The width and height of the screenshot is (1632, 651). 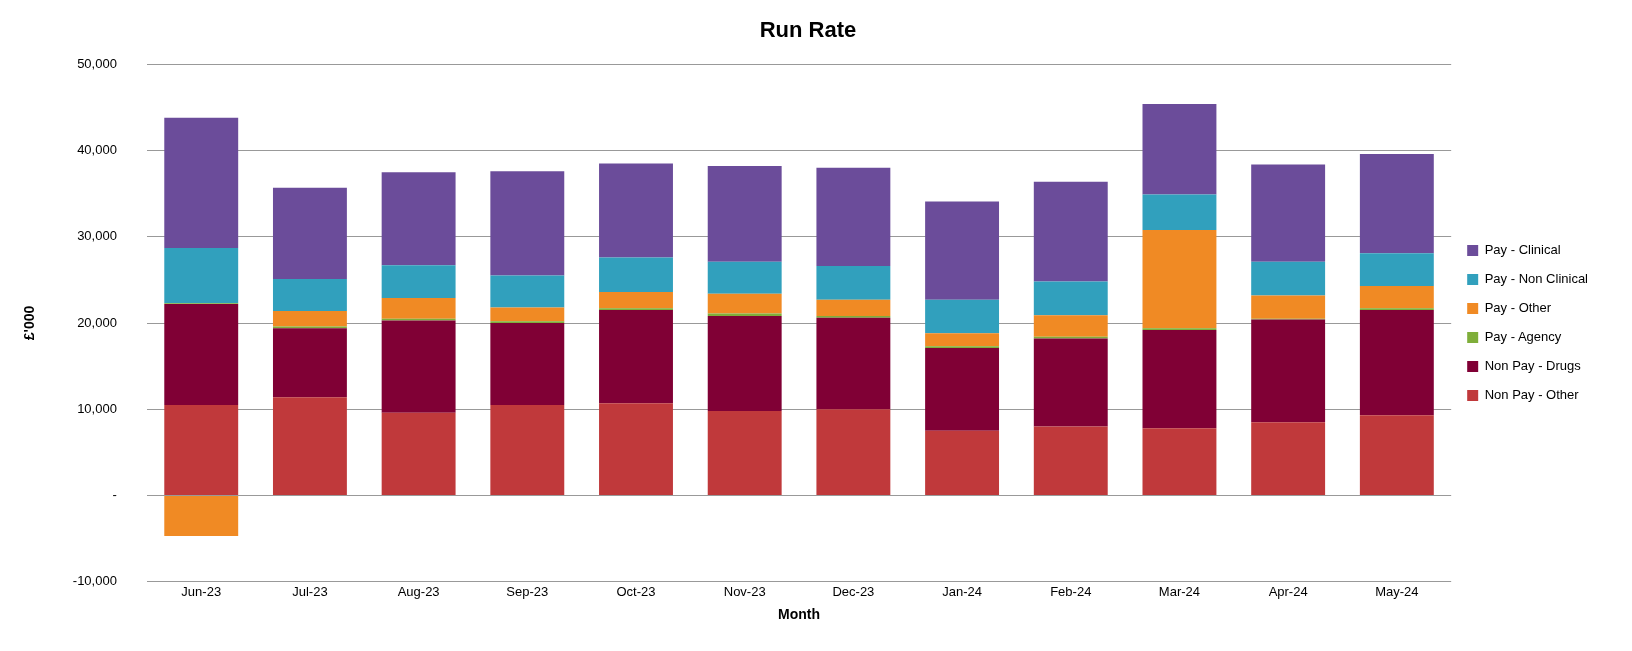 I want to click on x-tick-label: Dec-23, so click(x=853, y=591).